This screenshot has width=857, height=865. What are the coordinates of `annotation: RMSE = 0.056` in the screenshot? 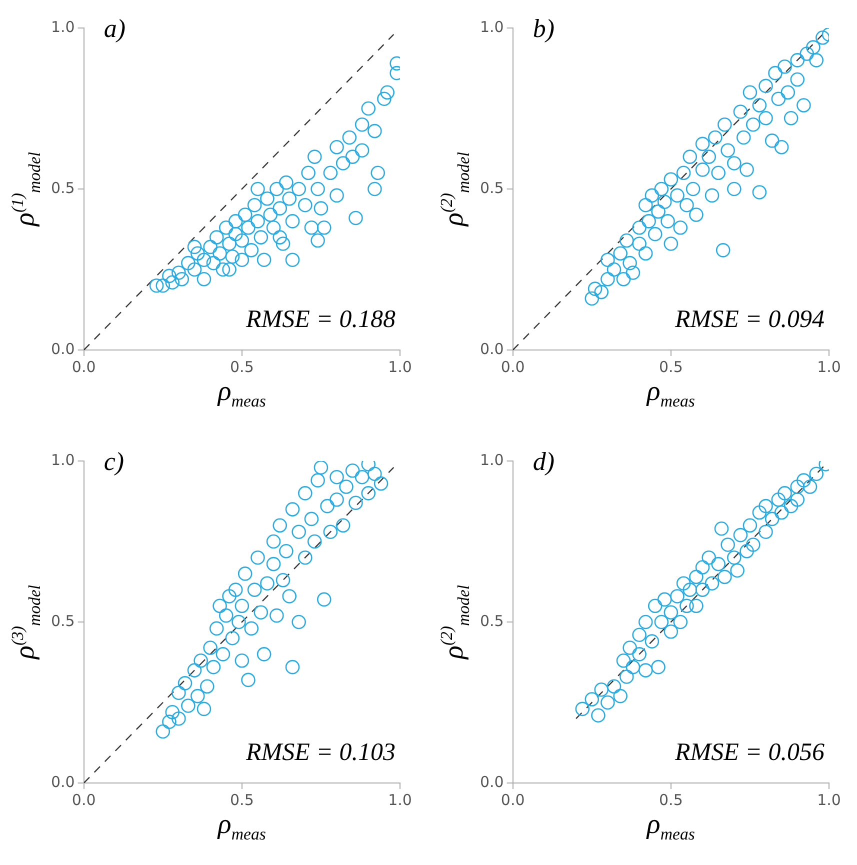 It's located at (749, 753).